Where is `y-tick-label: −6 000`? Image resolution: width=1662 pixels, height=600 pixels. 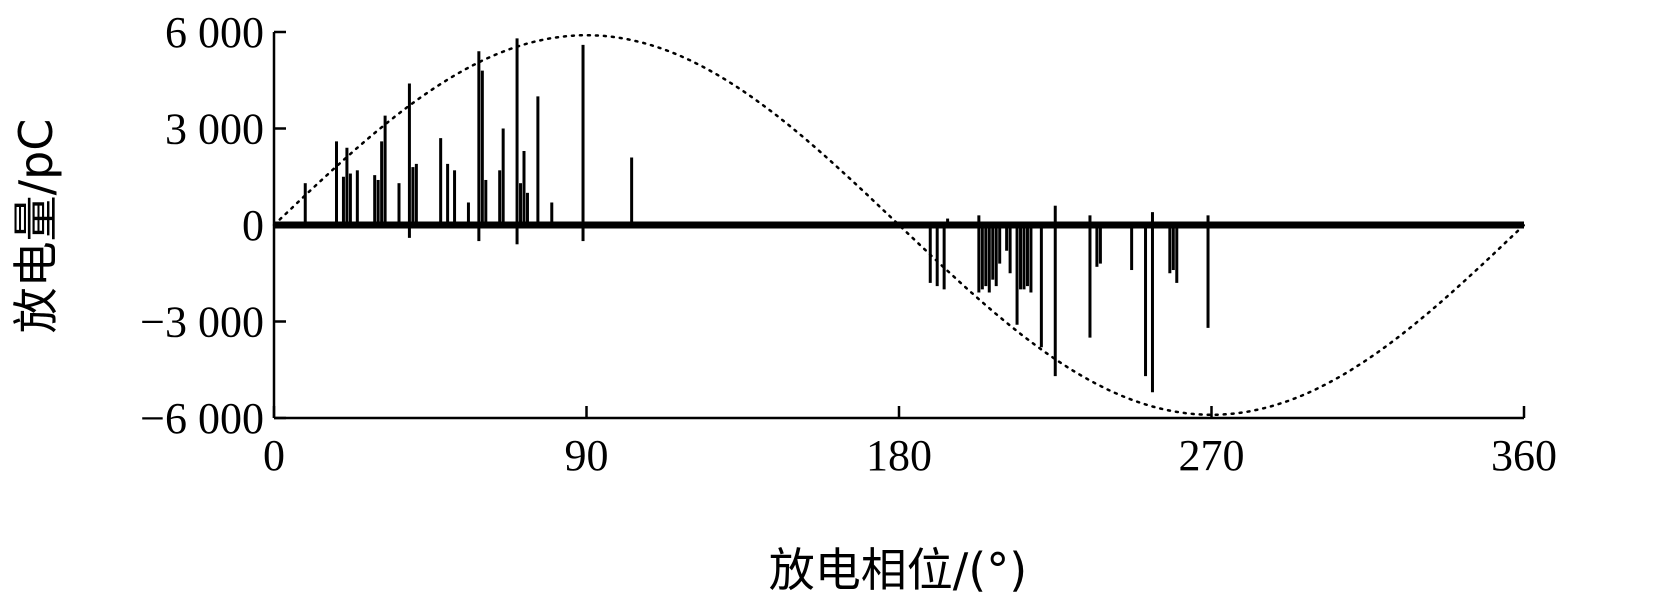 y-tick-label: −6 000 is located at coordinates (202, 418).